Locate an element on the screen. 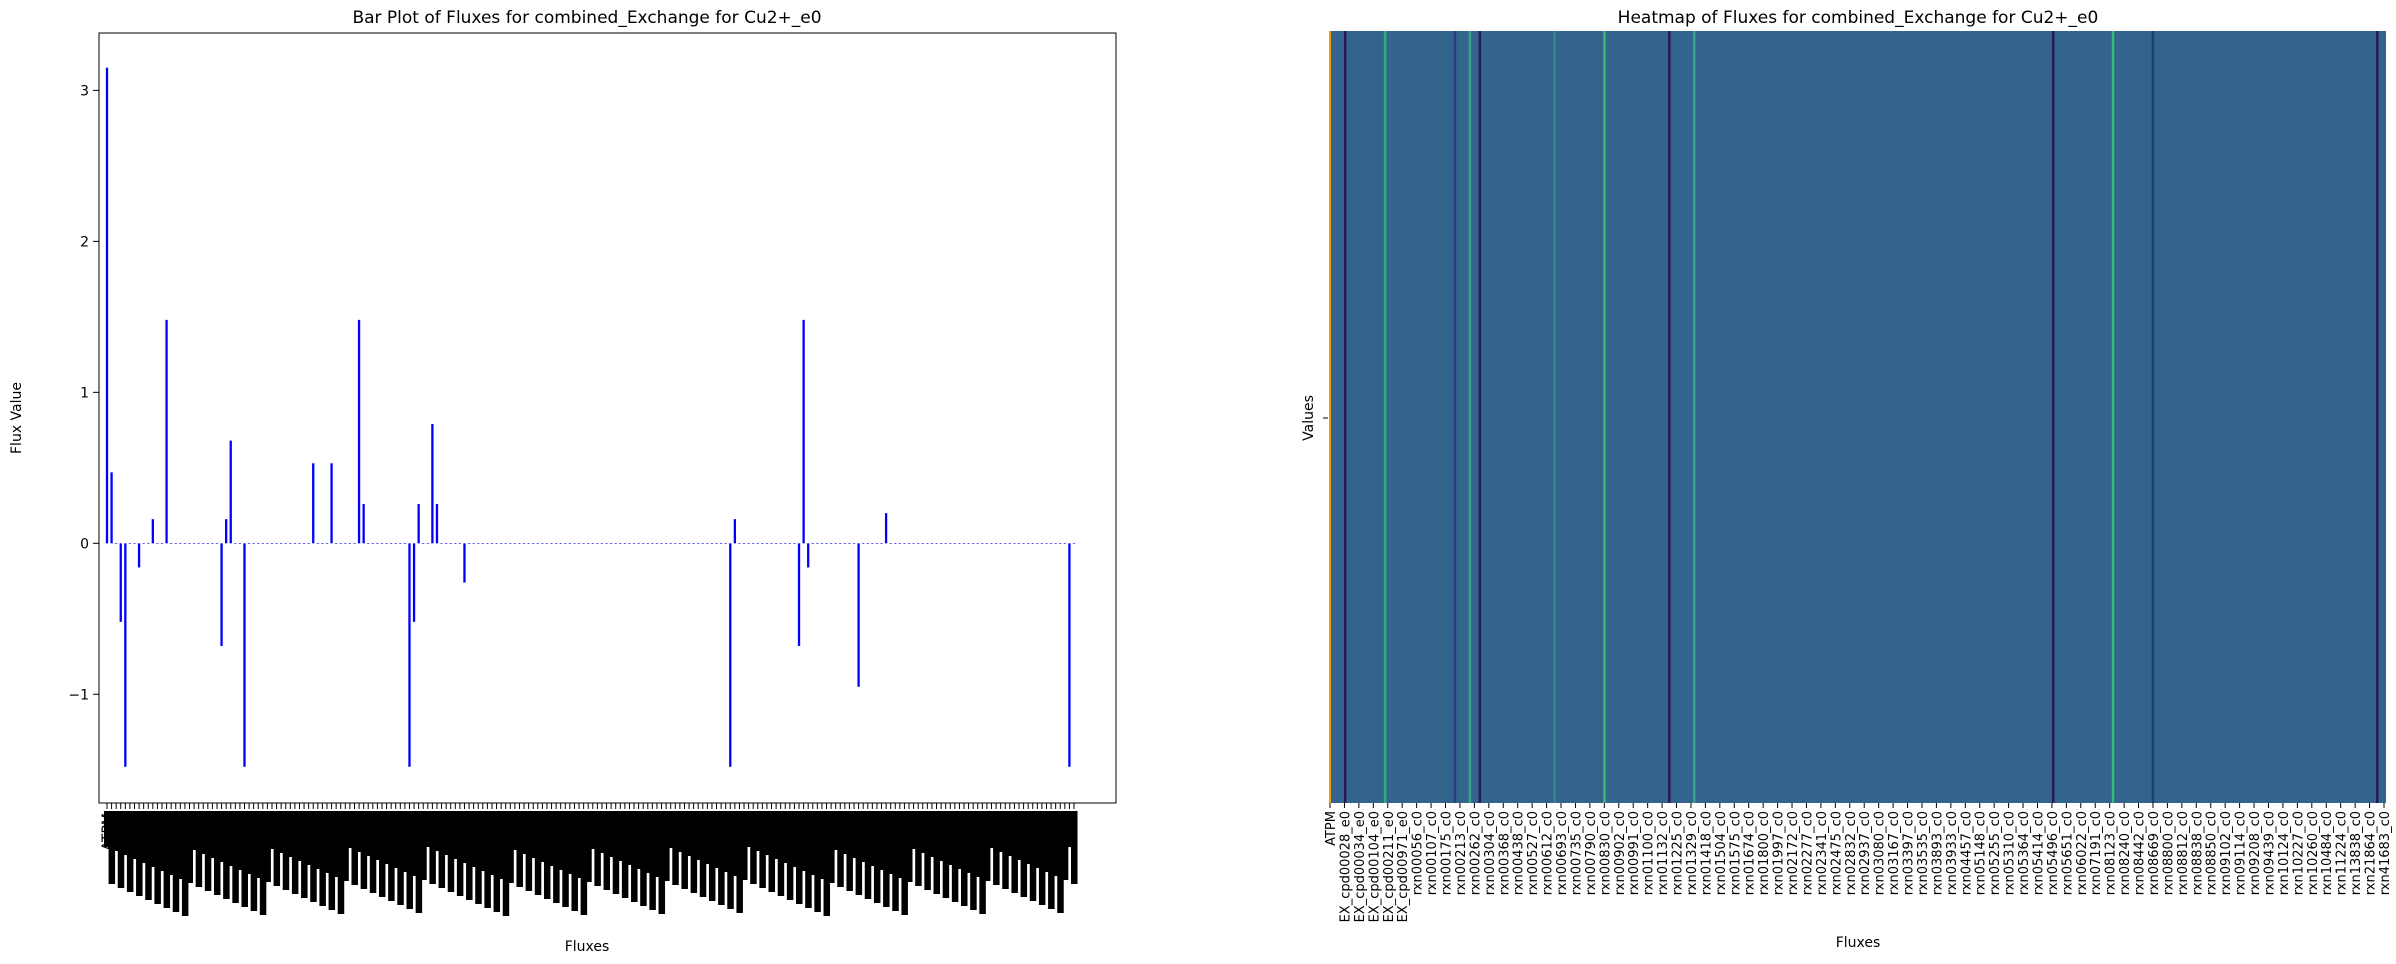  heatmap-x-tick-label: rxn05364_c0 is located at coordinates (2024, 853).